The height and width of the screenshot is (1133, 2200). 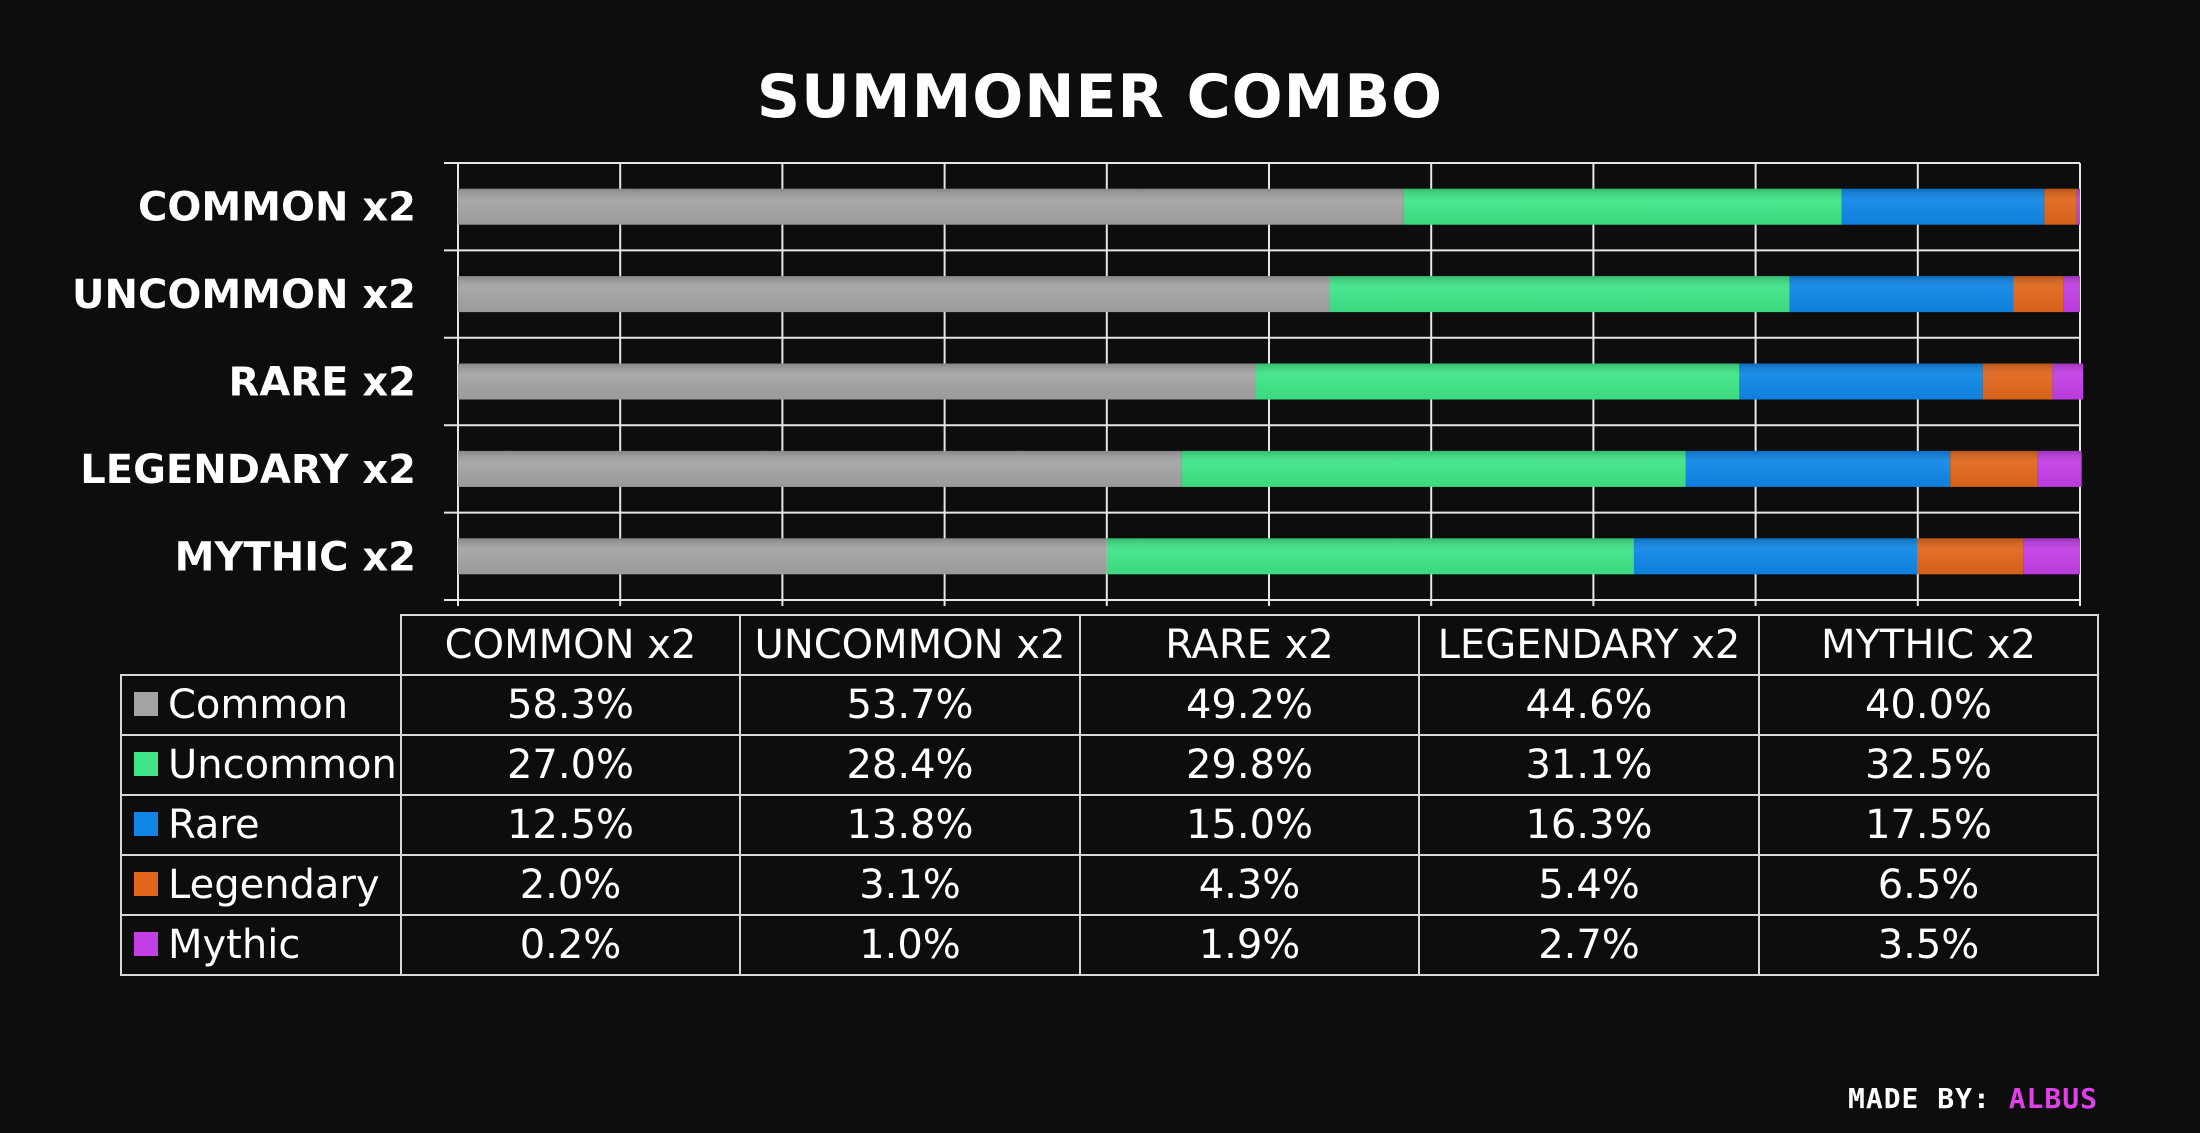 I want to click on table-cell: 29.8%, so click(x=1249, y=765).